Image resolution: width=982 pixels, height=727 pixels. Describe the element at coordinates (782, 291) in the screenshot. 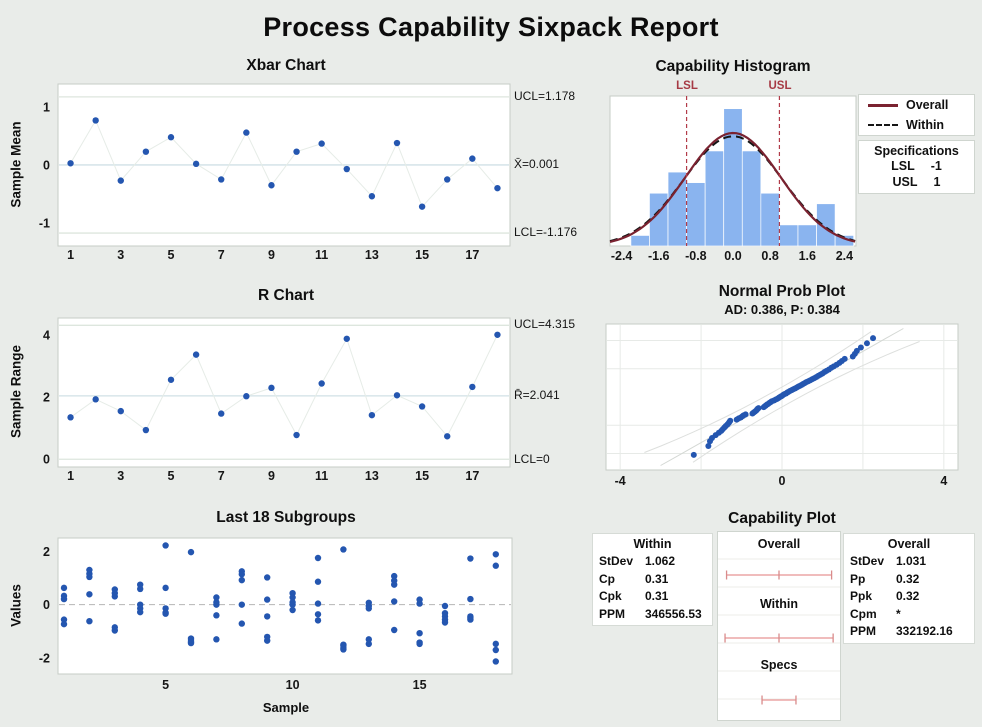

I see `prob-plot-title: Normal Prob Plot` at that location.